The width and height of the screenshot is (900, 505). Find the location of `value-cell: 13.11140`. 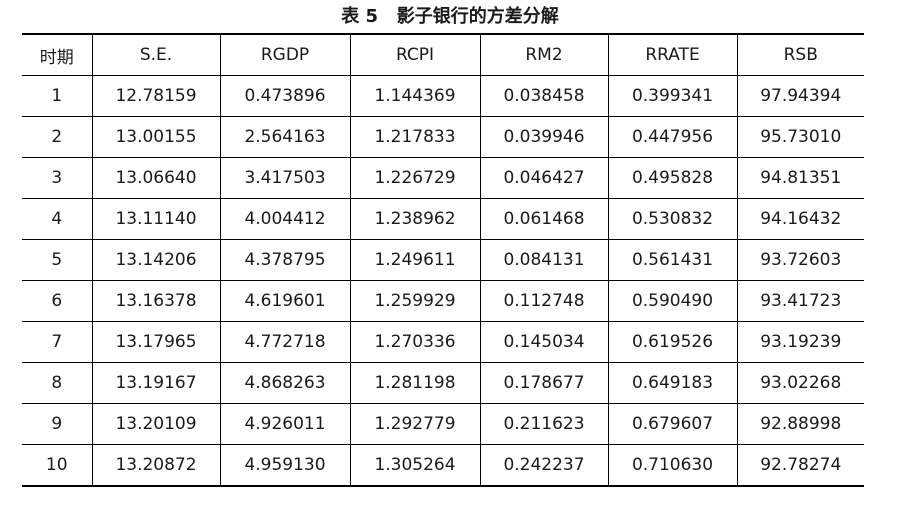

value-cell: 13.11140 is located at coordinates (156, 219).